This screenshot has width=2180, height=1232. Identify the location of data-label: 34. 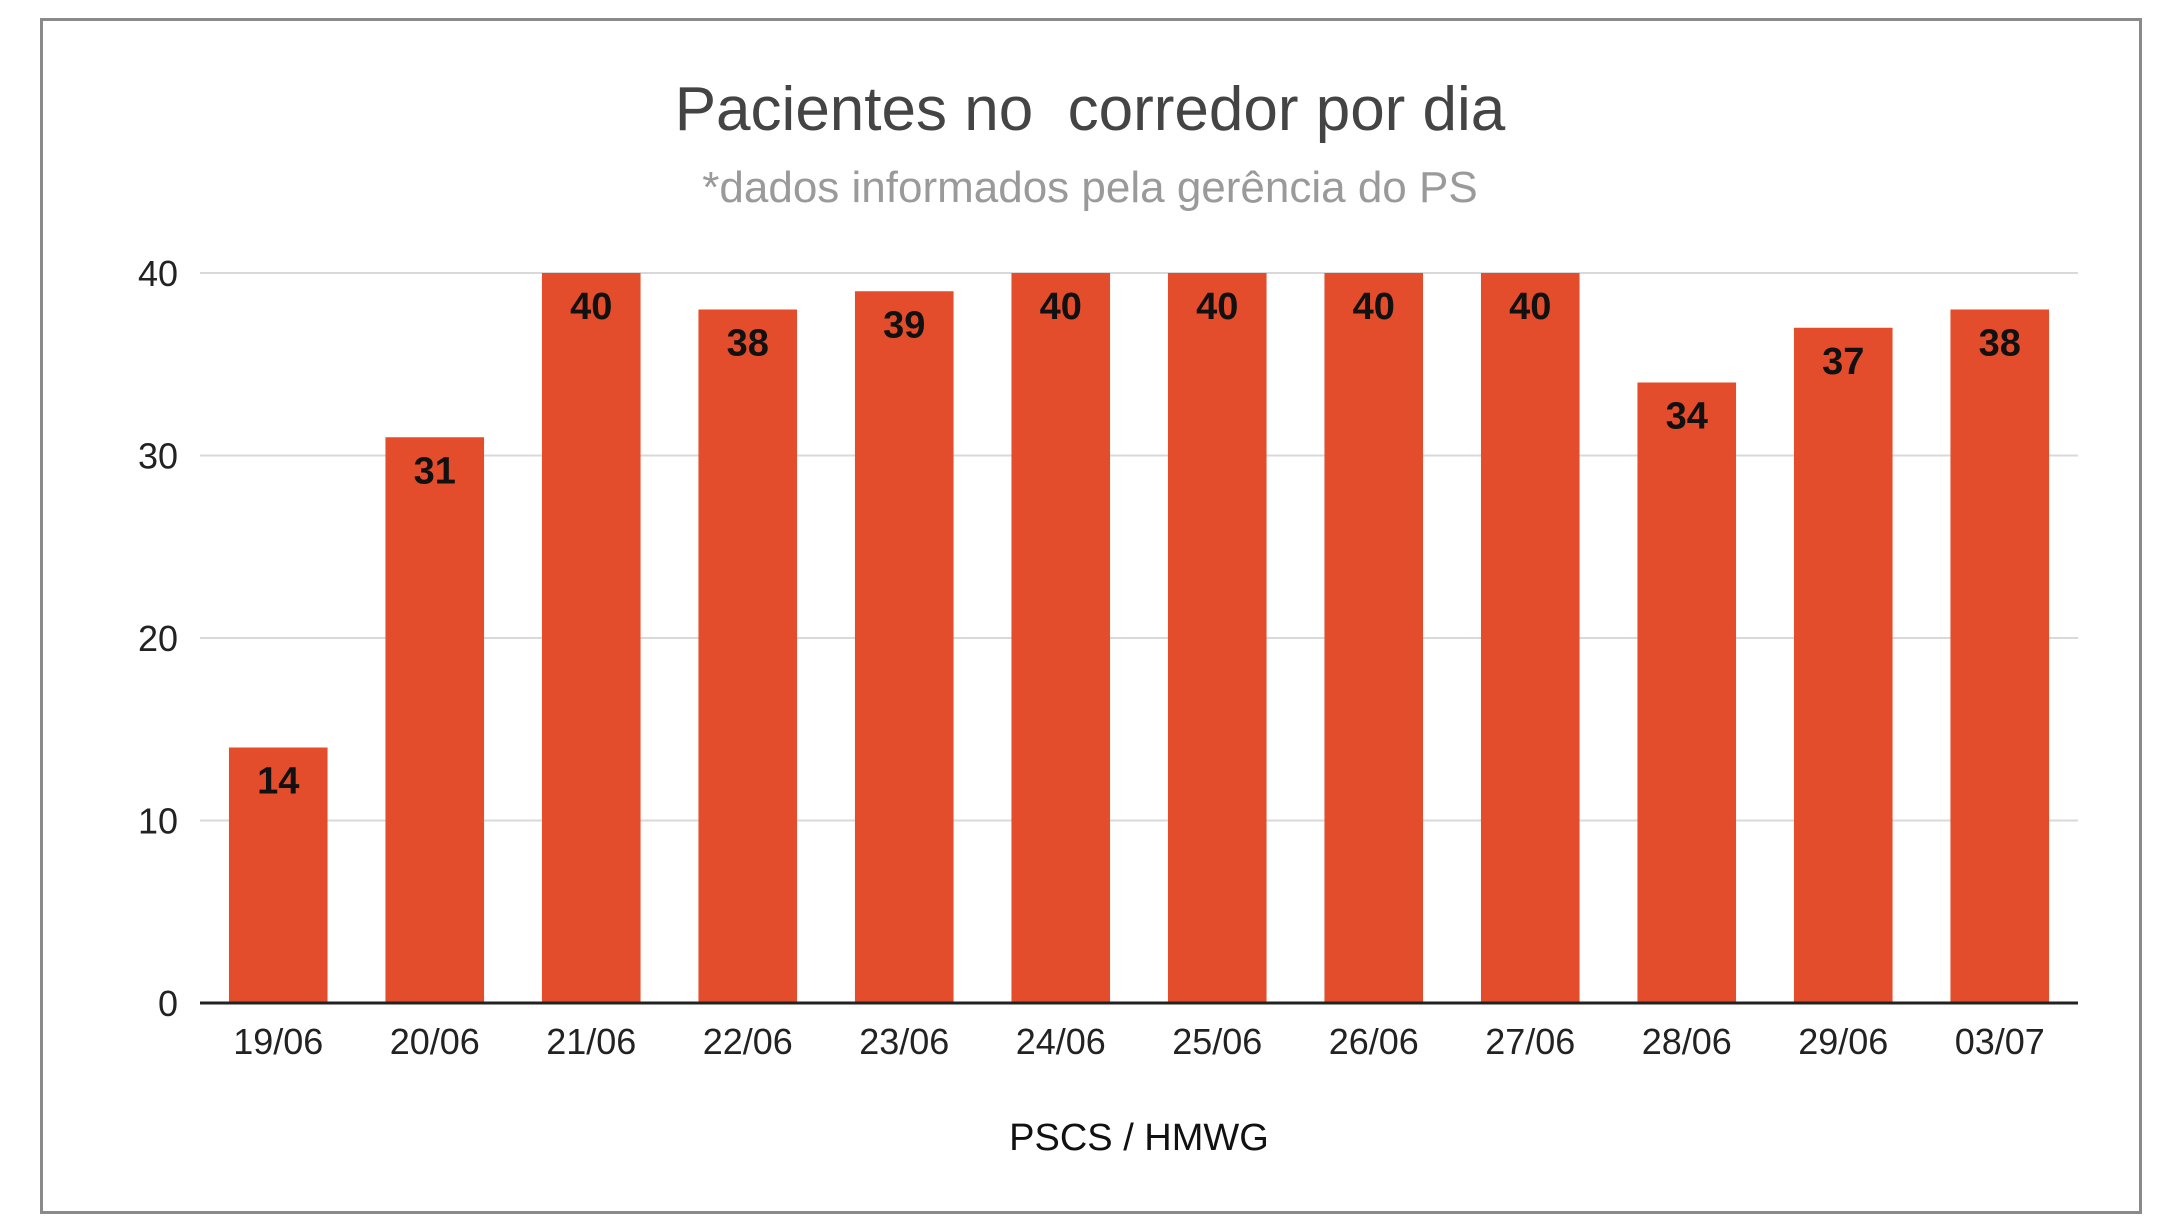
(1687, 417).